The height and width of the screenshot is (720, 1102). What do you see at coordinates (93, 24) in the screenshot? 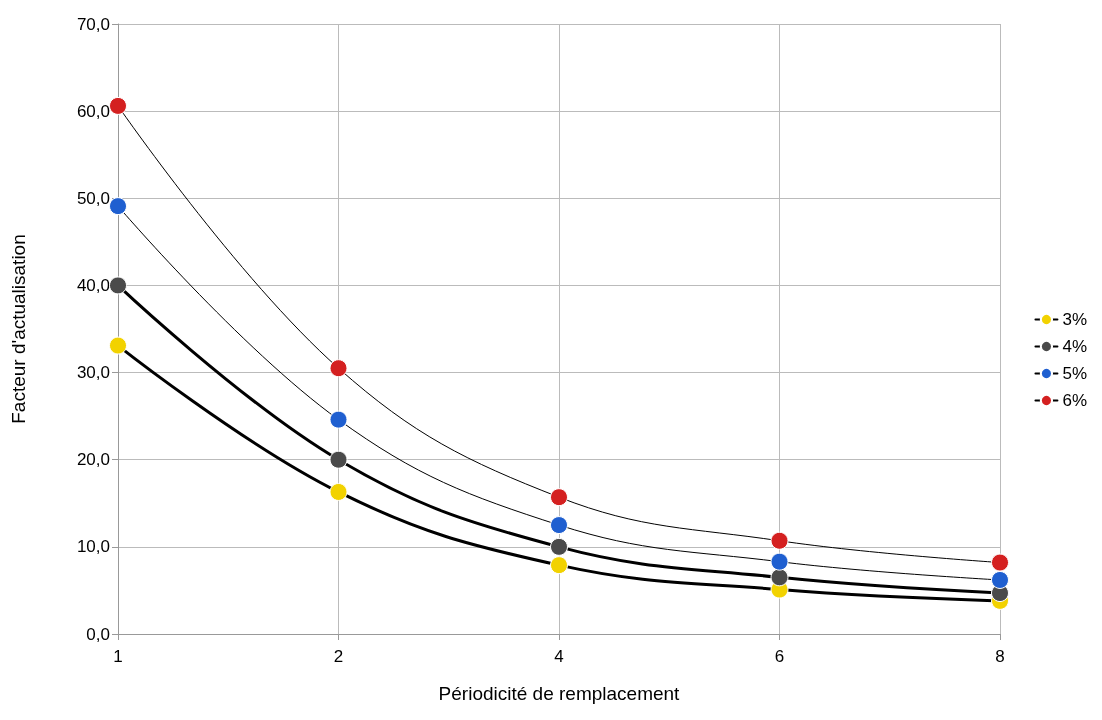
I see `y-tick-label: 70,0` at bounding box center [93, 24].